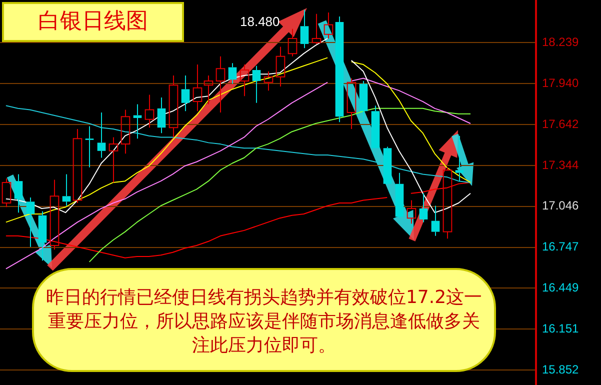  Describe the element at coordinates (260, 21) in the screenshot. I see `annotation: 18.480` at that location.